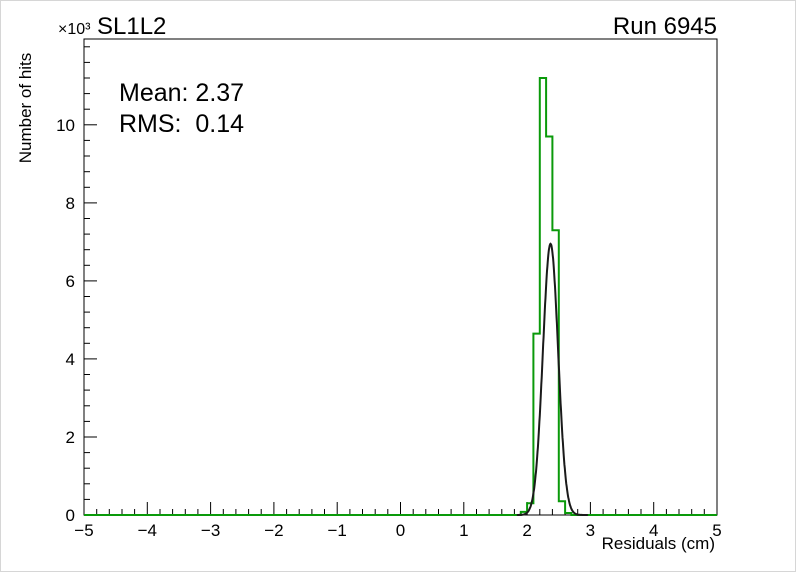  Describe the element at coordinates (147, 530) in the screenshot. I see `x-tick-label: −4` at that location.